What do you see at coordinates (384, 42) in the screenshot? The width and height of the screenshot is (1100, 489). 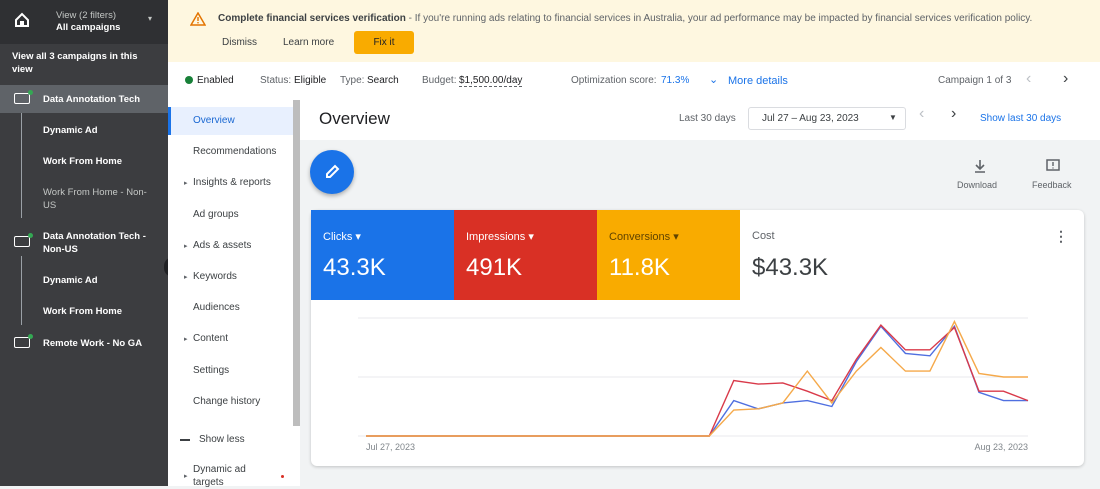 I see `fix-it-button: Fix it` at bounding box center [384, 42].